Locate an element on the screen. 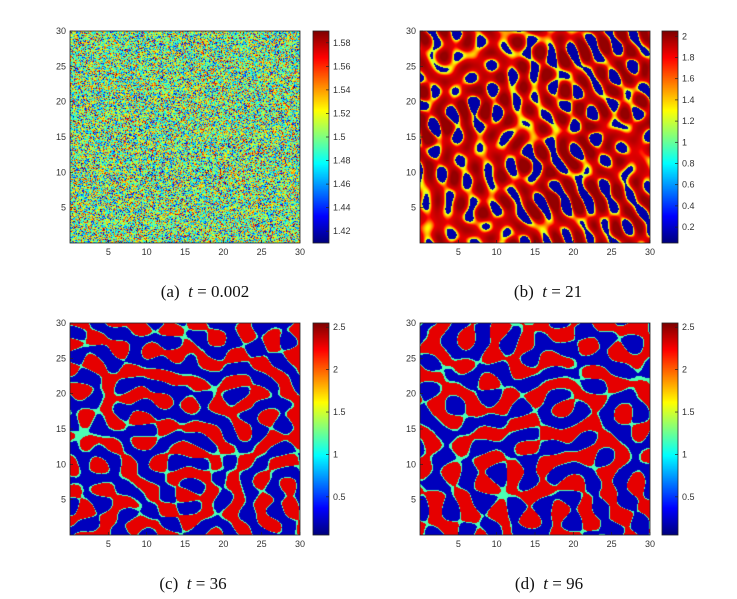 The height and width of the screenshot is (599, 737). colorbar-tick-label: 1.6 is located at coordinates (688, 79).